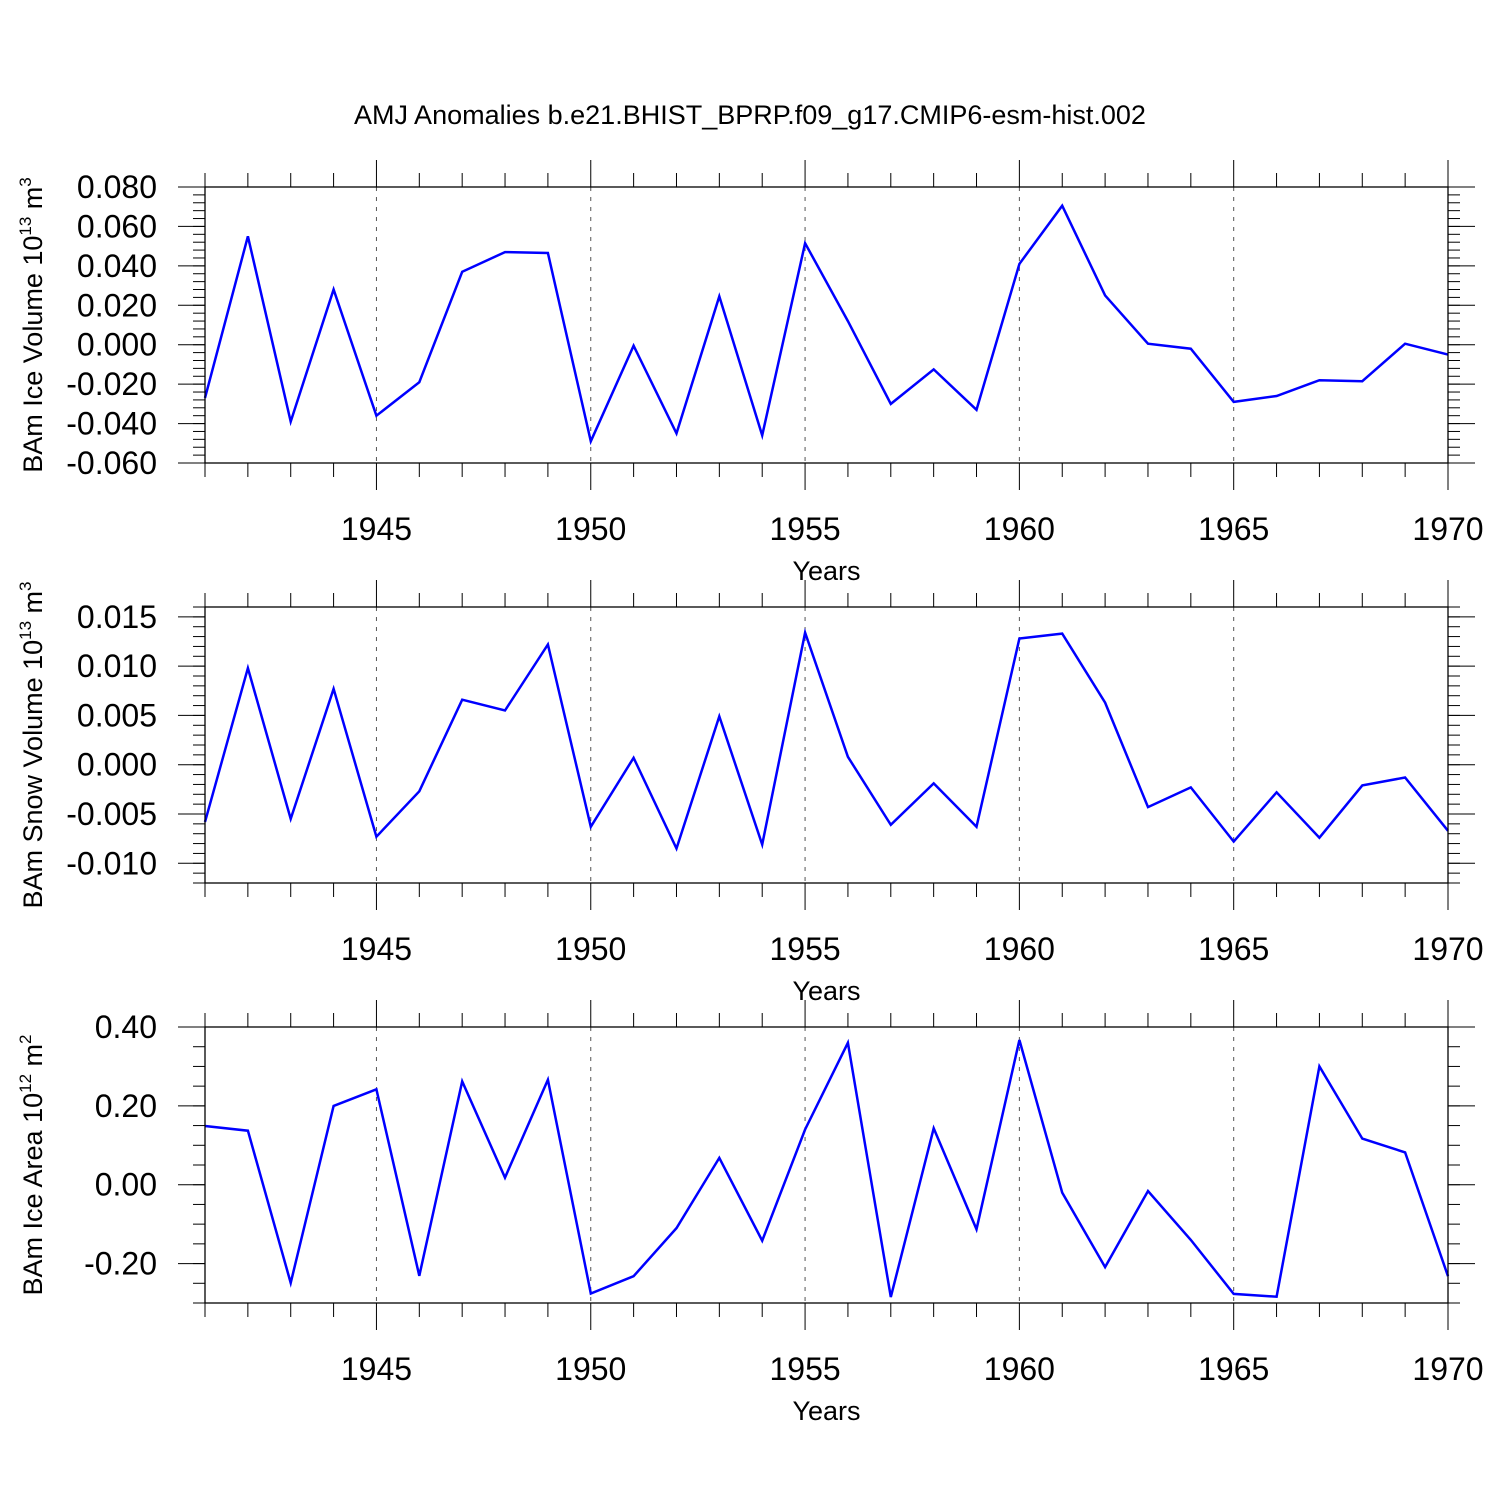 This screenshot has height=1500, width=1500. What do you see at coordinates (117, 305) in the screenshot?
I see `y-tick-label: 0.020` at bounding box center [117, 305].